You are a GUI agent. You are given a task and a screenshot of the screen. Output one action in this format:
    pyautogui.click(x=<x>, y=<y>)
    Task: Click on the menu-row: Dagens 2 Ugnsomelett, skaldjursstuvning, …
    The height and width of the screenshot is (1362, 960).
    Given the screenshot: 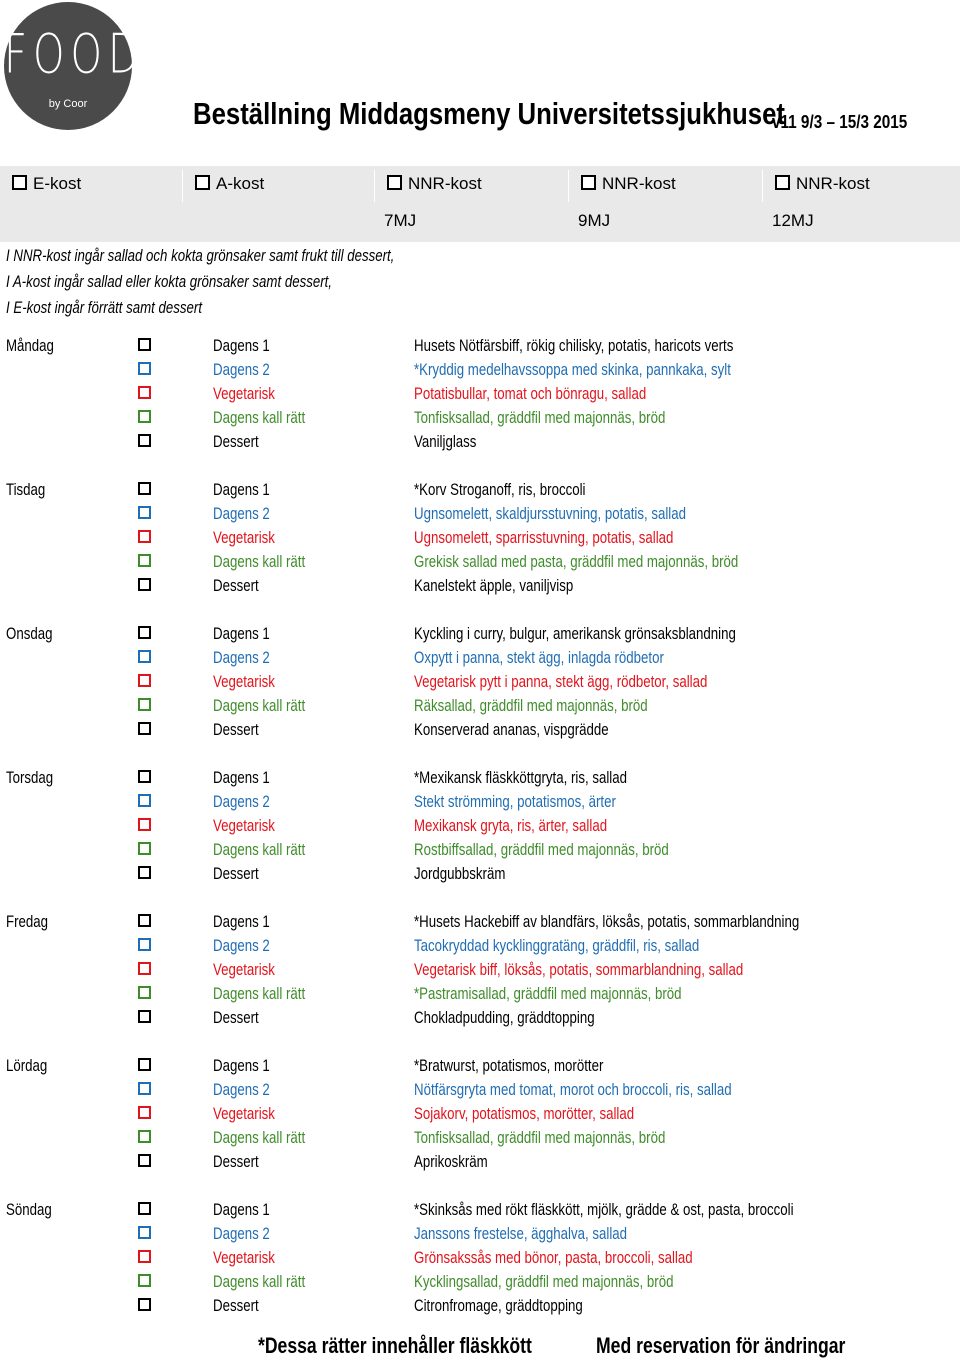 What is the action you would take?
    pyautogui.click(x=480, y=514)
    